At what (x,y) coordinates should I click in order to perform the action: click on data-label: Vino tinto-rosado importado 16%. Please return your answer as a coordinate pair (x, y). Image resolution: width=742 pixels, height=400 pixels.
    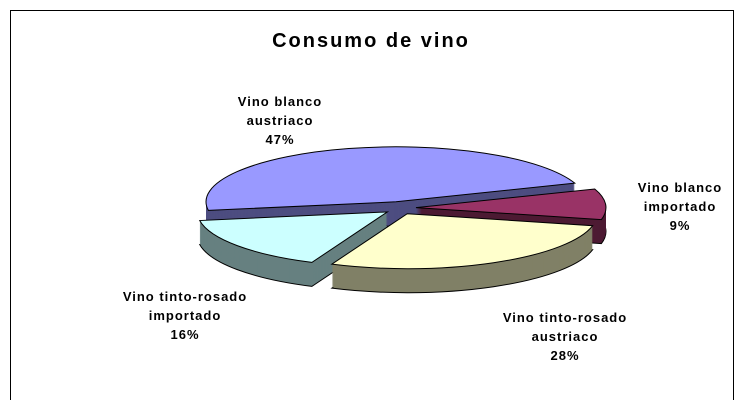
    Looking at the image, I should click on (185, 315).